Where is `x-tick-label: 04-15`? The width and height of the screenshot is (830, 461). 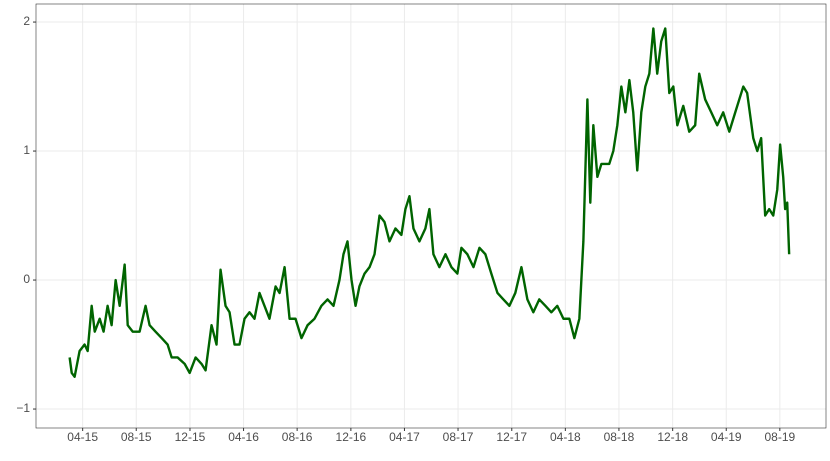
x-tick-label: 04-15 is located at coordinates (82, 437).